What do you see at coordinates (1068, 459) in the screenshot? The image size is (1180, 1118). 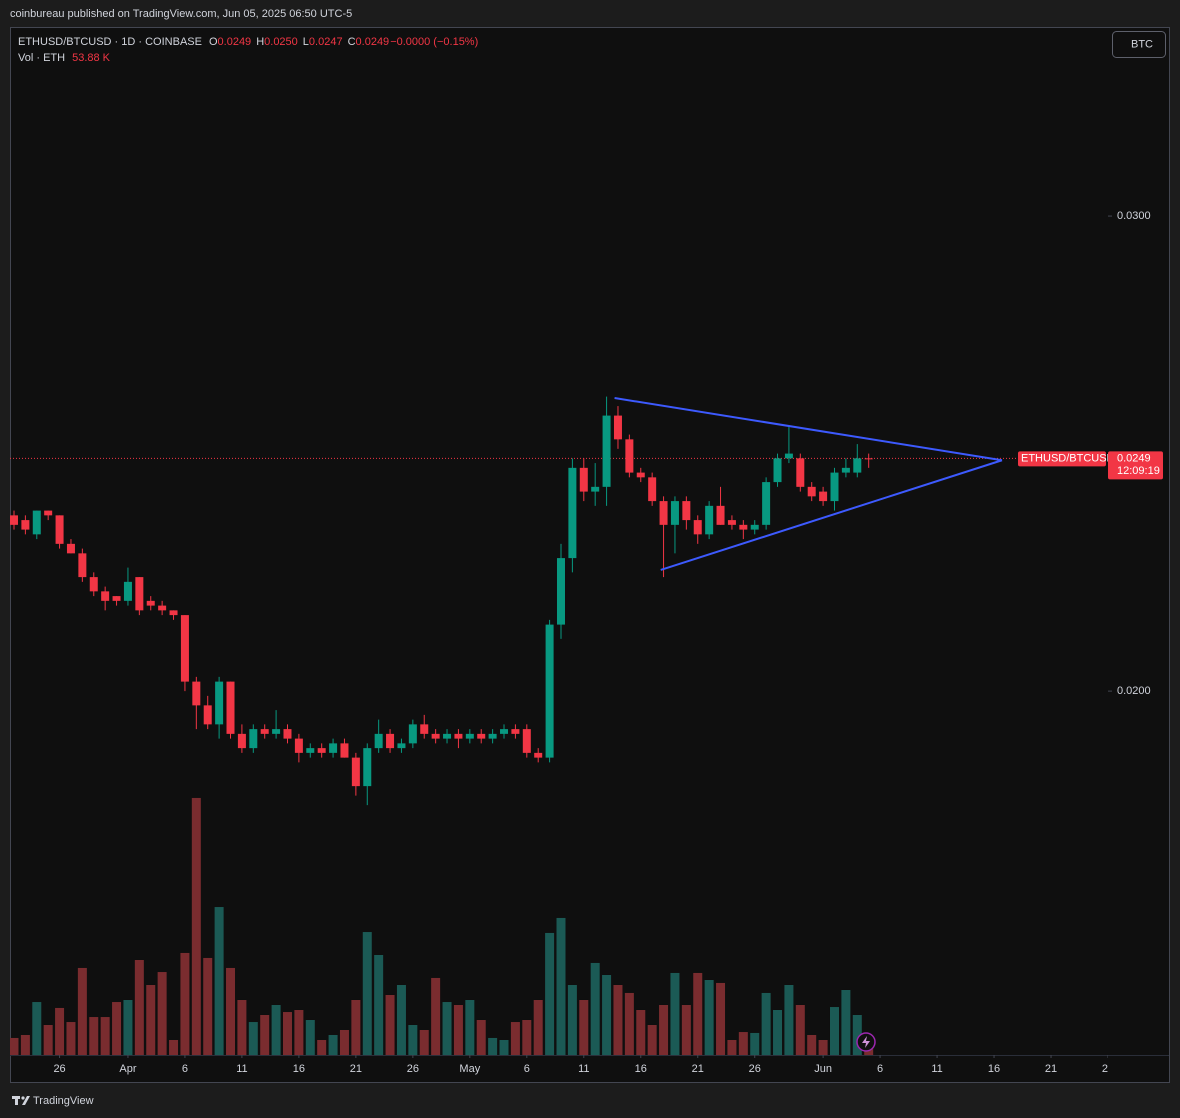 I see `price-tag-name: ETHUSD/BTCUSD` at bounding box center [1068, 459].